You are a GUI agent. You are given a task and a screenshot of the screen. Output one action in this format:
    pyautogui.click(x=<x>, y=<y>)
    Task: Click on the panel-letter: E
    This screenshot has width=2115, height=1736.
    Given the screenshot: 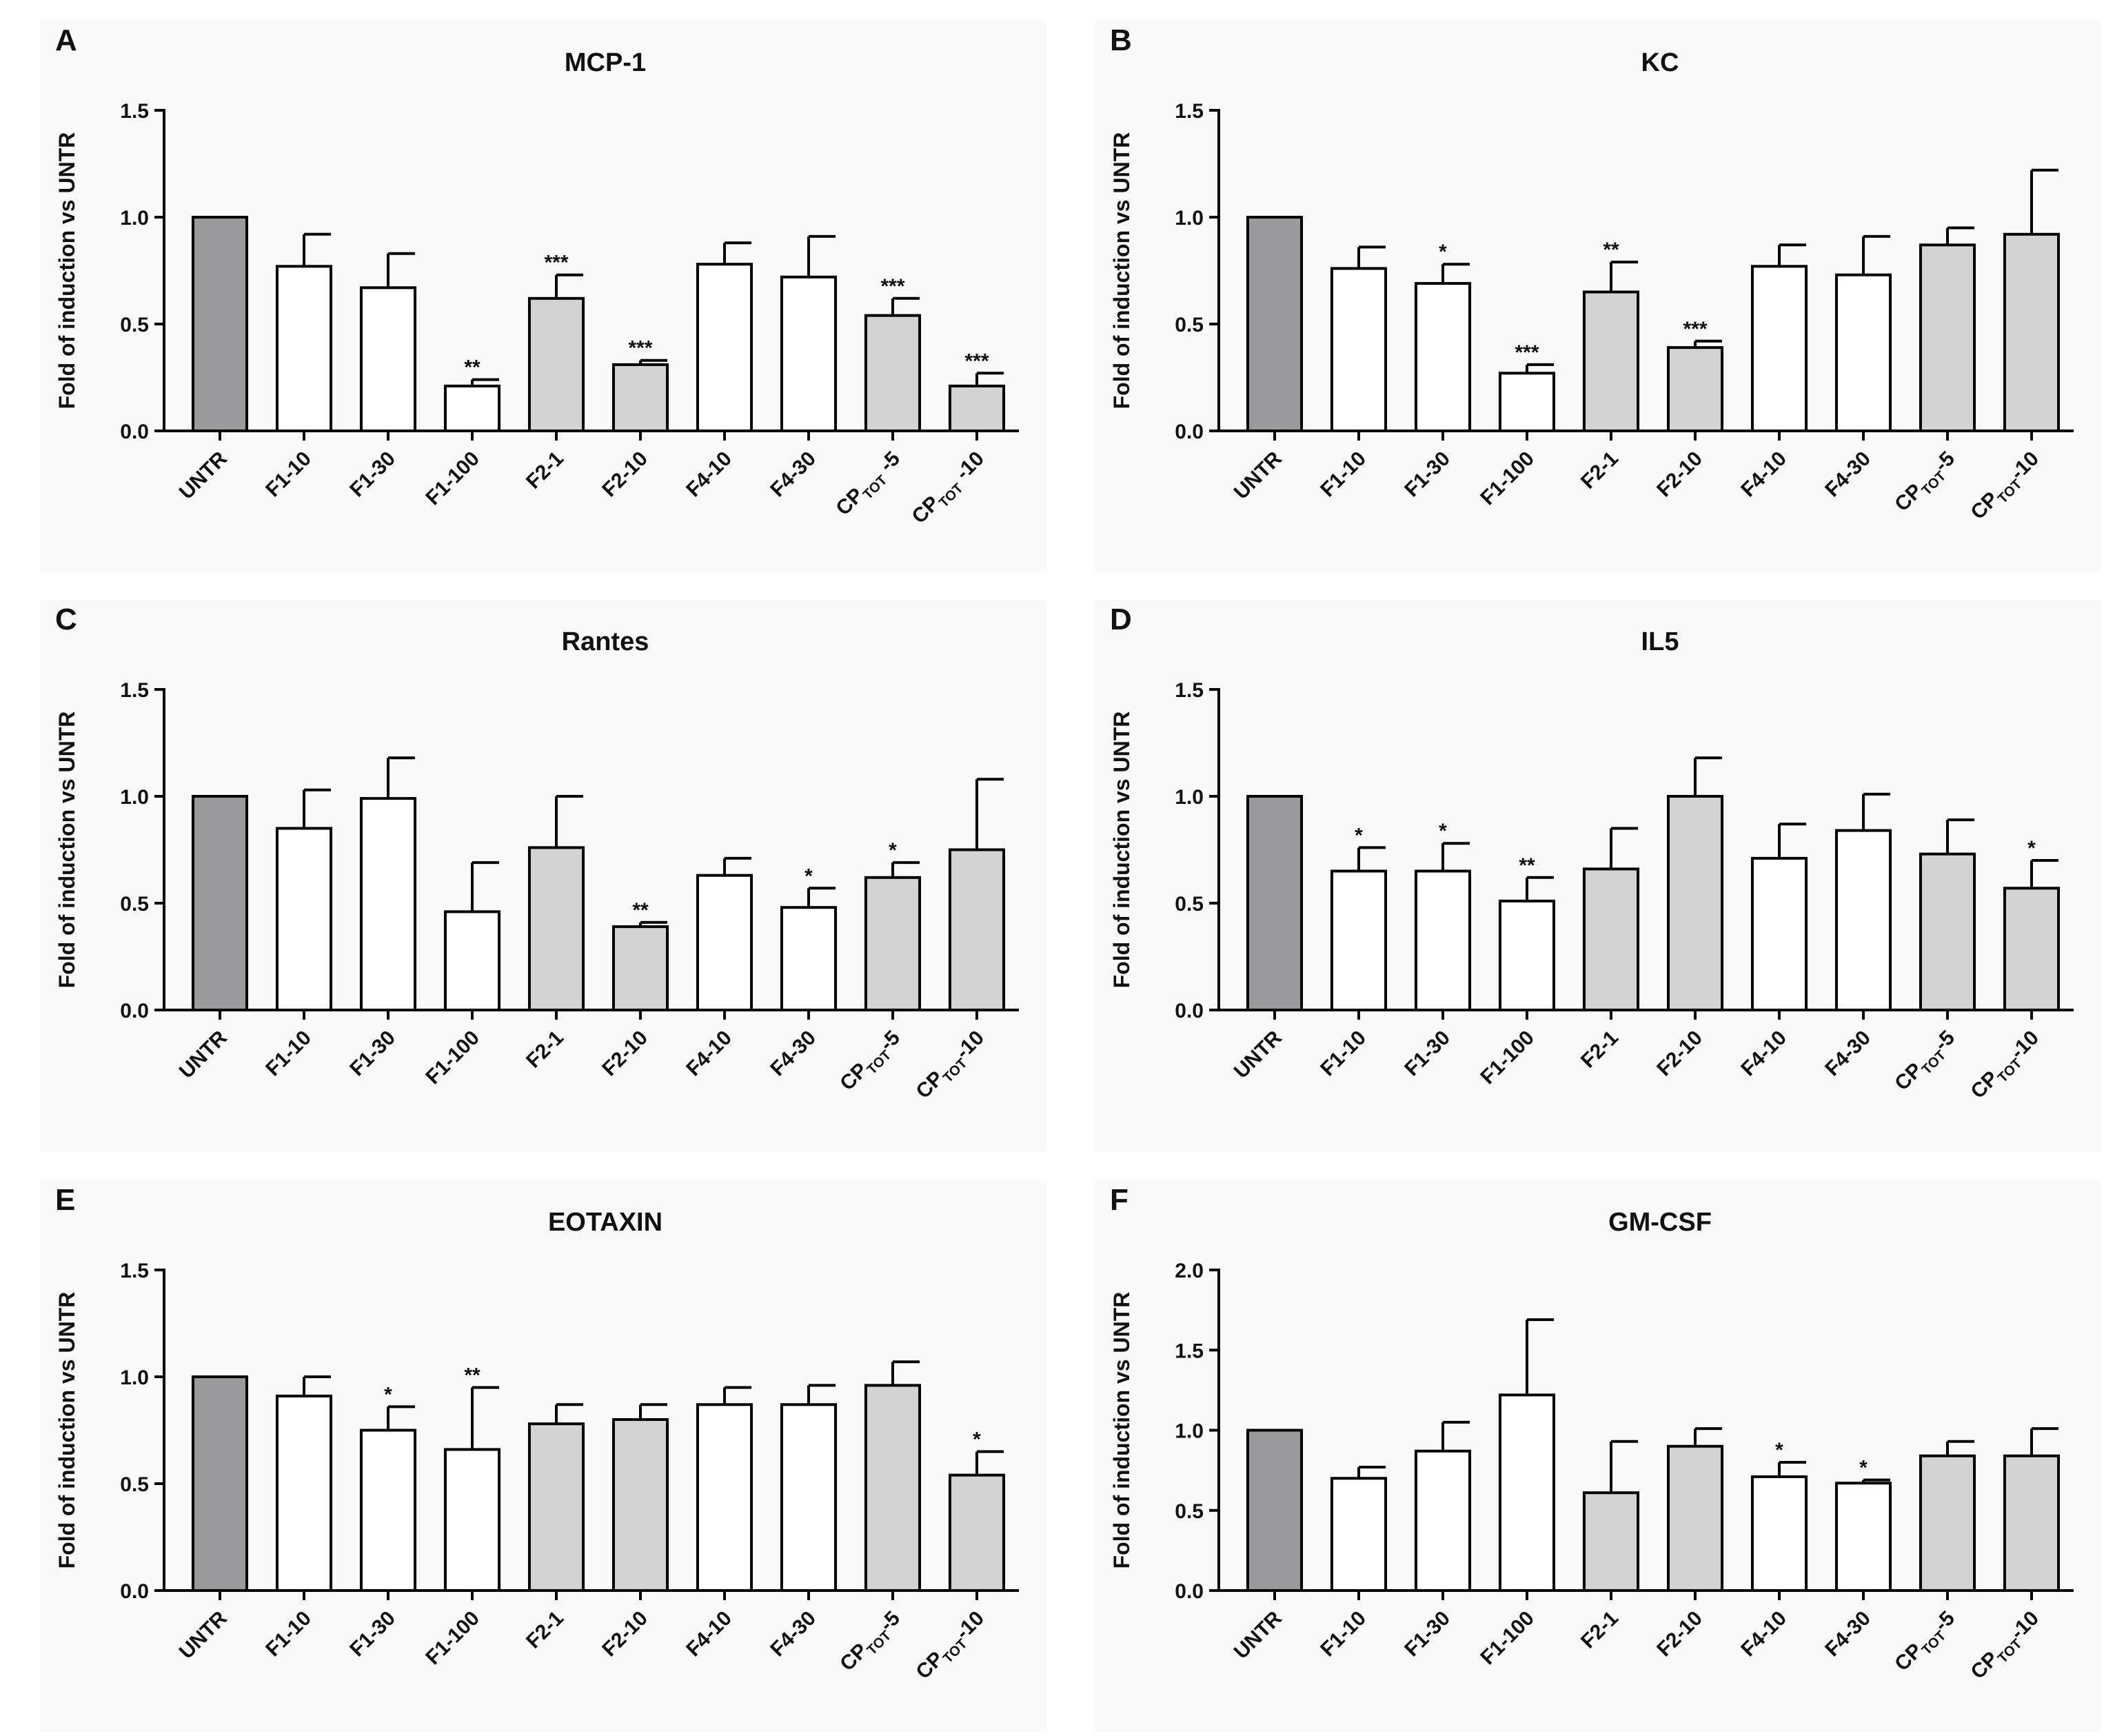 What is the action you would take?
    pyautogui.click(x=65, y=1200)
    